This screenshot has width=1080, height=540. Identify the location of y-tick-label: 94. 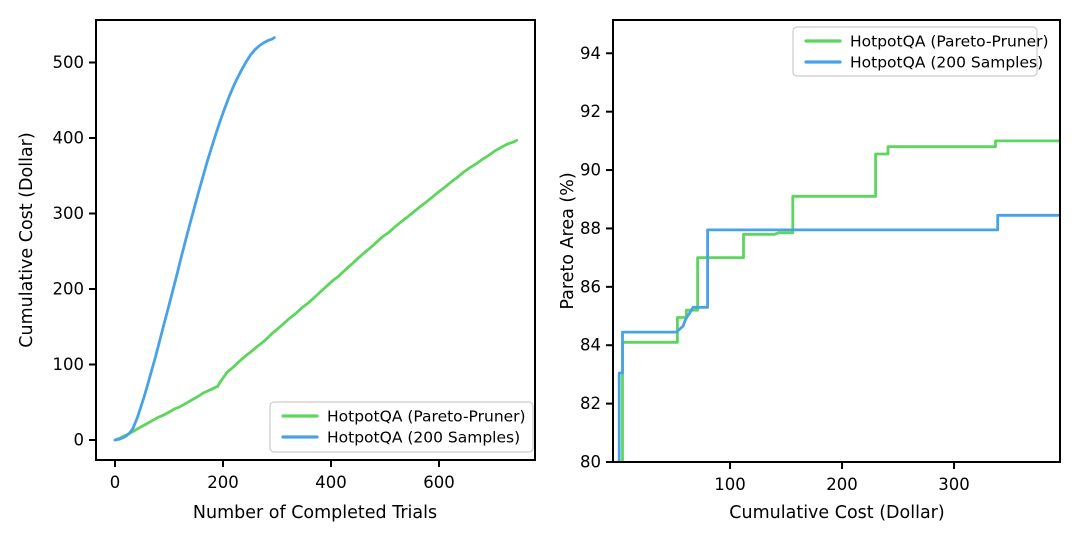
(590, 53).